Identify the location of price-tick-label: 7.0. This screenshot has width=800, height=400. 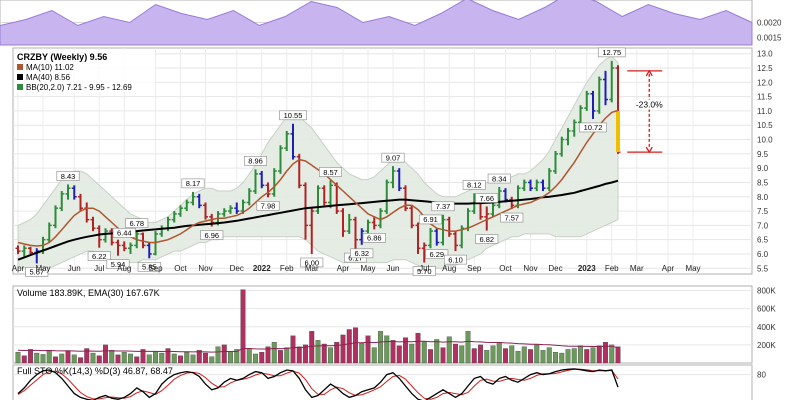
(763, 225).